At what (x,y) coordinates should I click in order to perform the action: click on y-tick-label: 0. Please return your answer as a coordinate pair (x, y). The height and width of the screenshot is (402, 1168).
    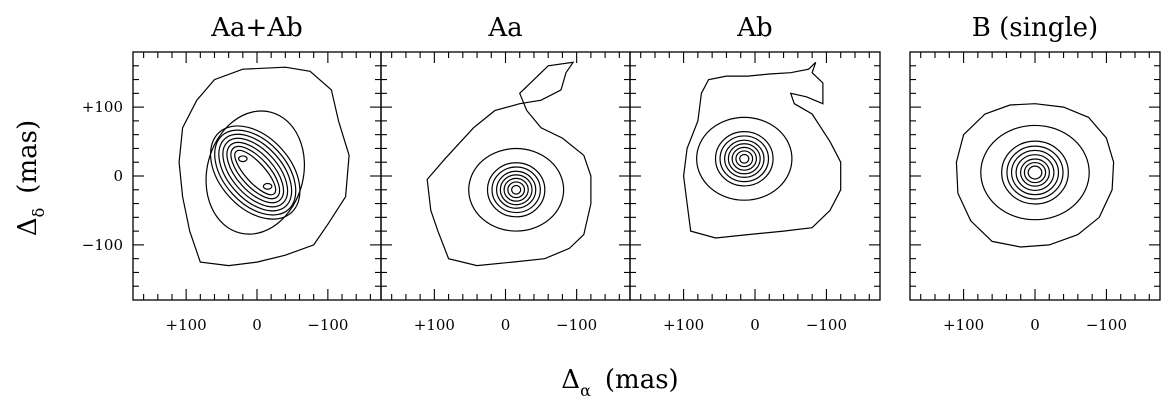
    Looking at the image, I should click on (118, 176).